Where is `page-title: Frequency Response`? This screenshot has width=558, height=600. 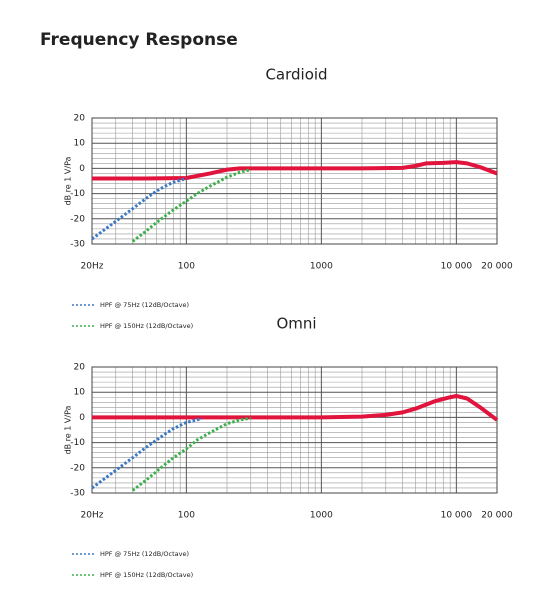
page-title: Frequency Response is located at coordinates (139, 40).